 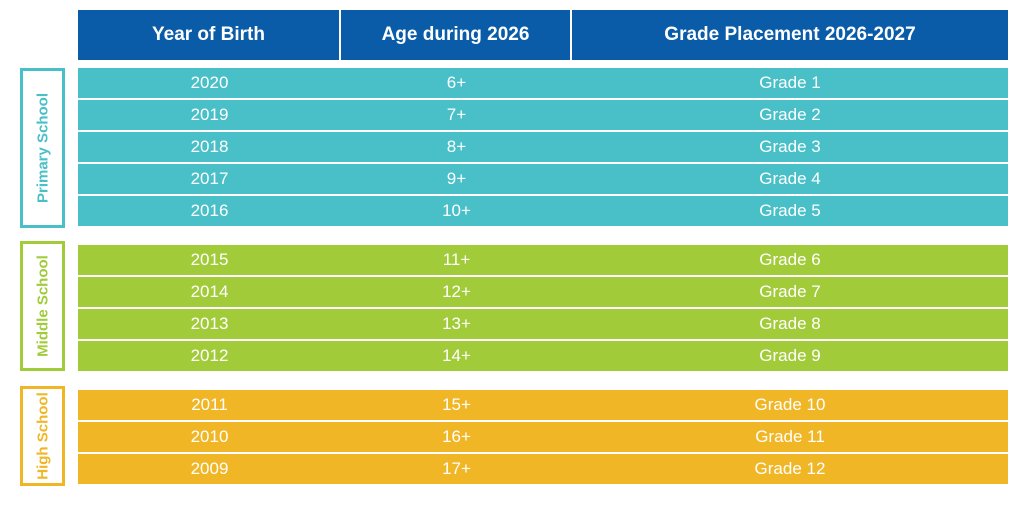 I want to click on cell-age: 6+, so click(x=456, y=82).